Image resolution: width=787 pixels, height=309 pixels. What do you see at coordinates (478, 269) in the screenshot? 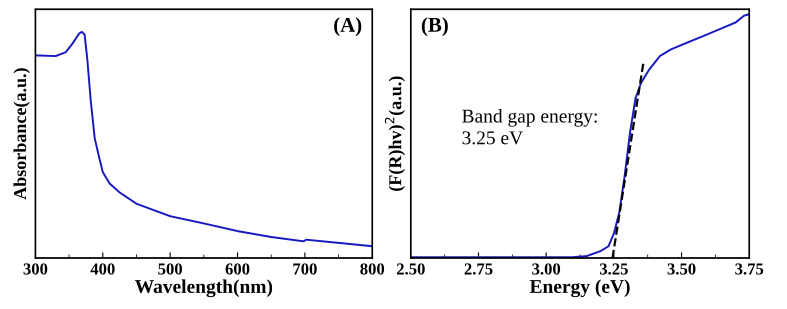
I see `x-tick-label: 2.75` at bounding box center [478, 269].